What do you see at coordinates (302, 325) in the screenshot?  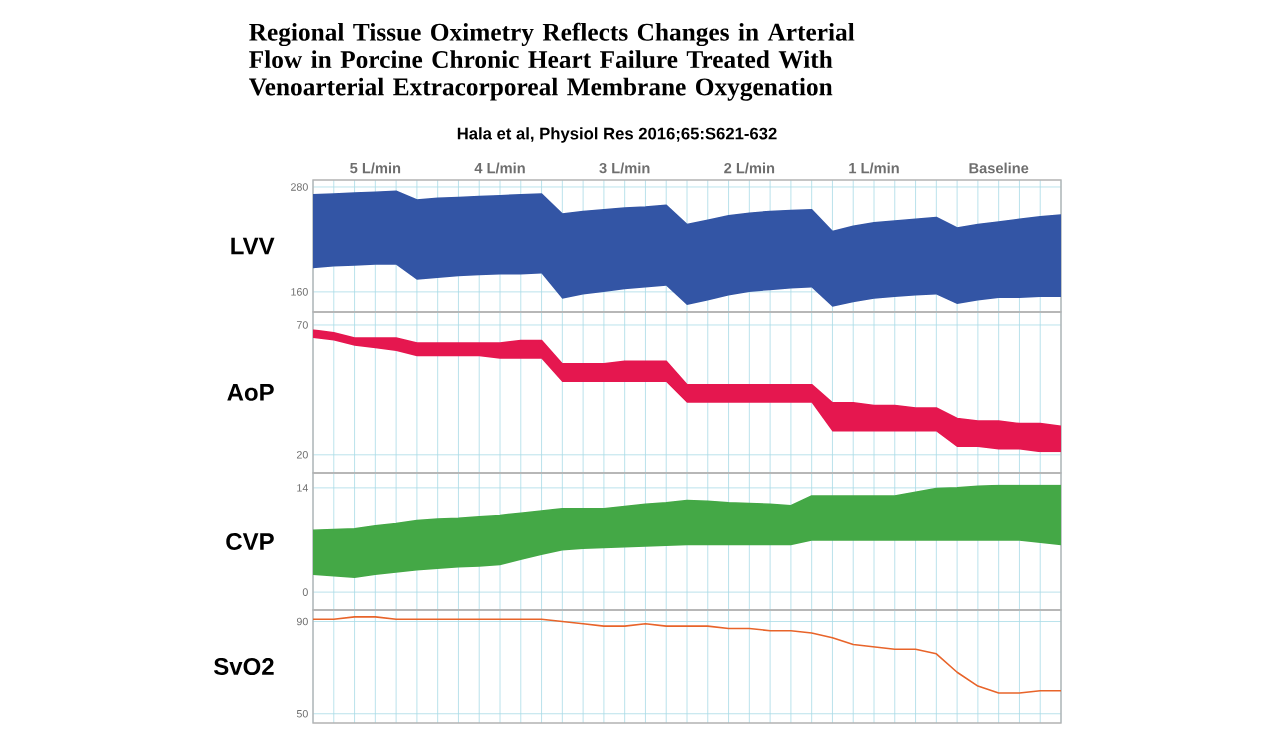 I see `y-tick-label: 70` at bounding box center [302, 325].